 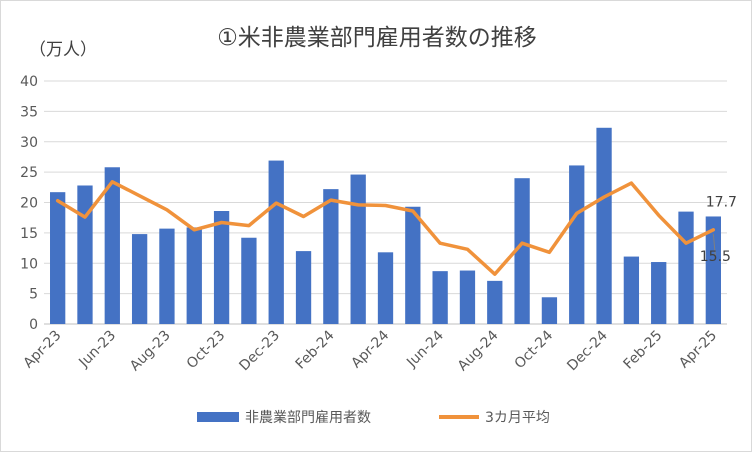 I want to click on y-tick-label: 20, so click(x=29, y=204).